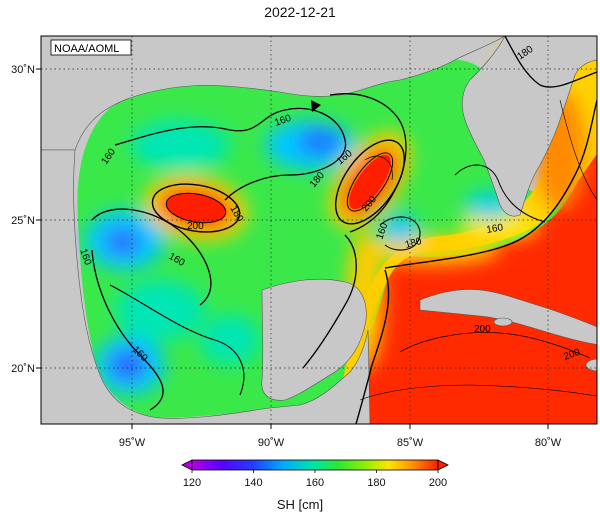  What do you see at coordinates (443, 465) in the screenshot?
I see `colorbar-high-arrow` at bounding box center [443, 465].